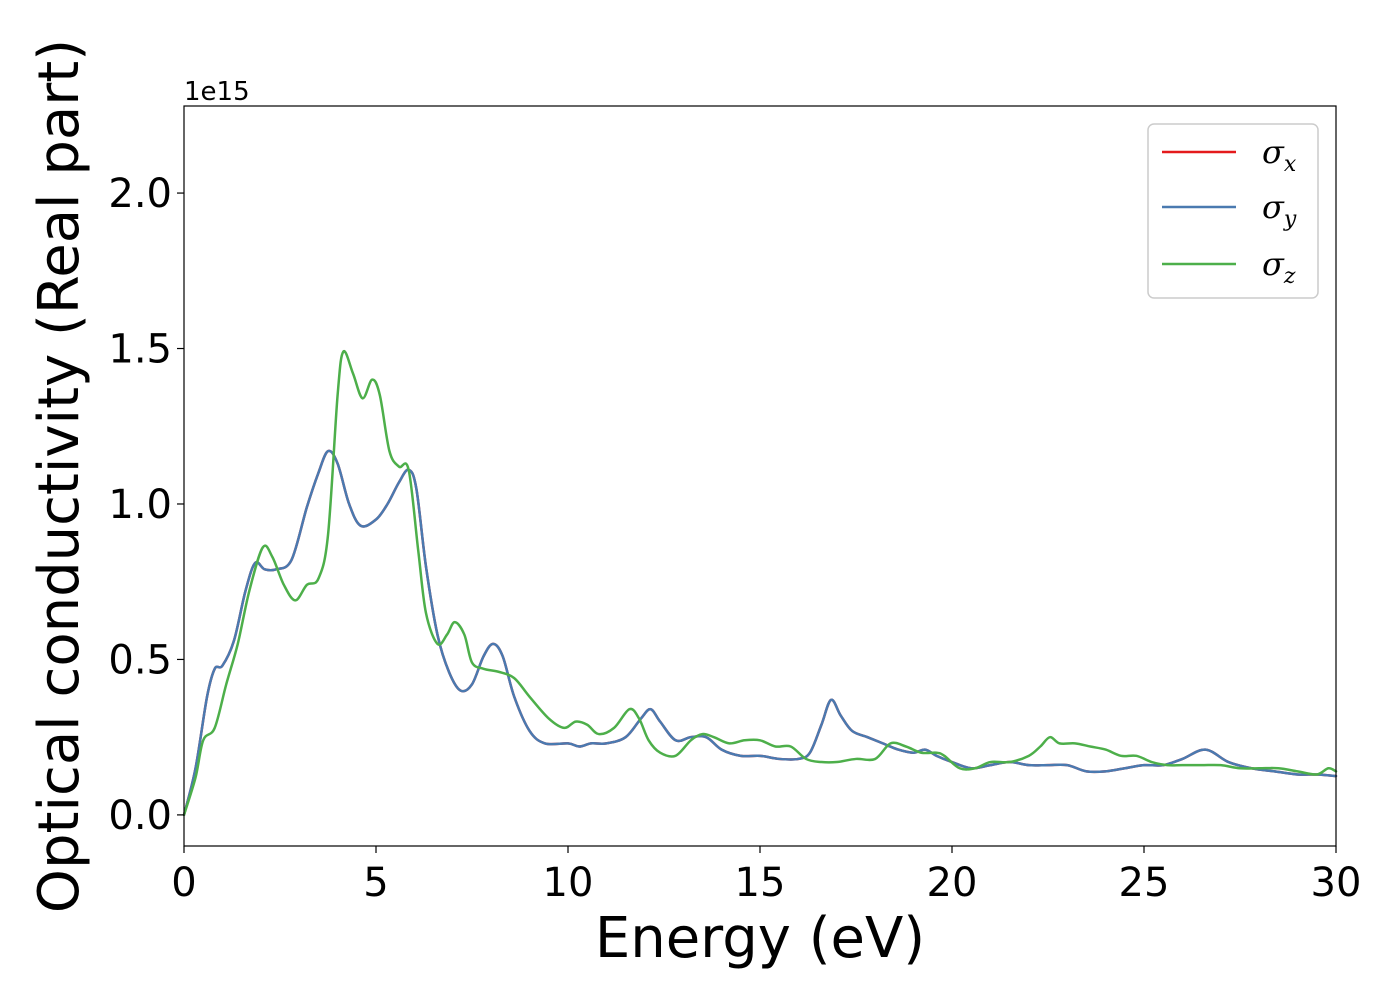 The width and height of the screenshot is (1400, 1000). What do you see at coordinates (375, 883) in the screenshot?
I see `x-tick-label: 5` at bounding box center [375, 883].